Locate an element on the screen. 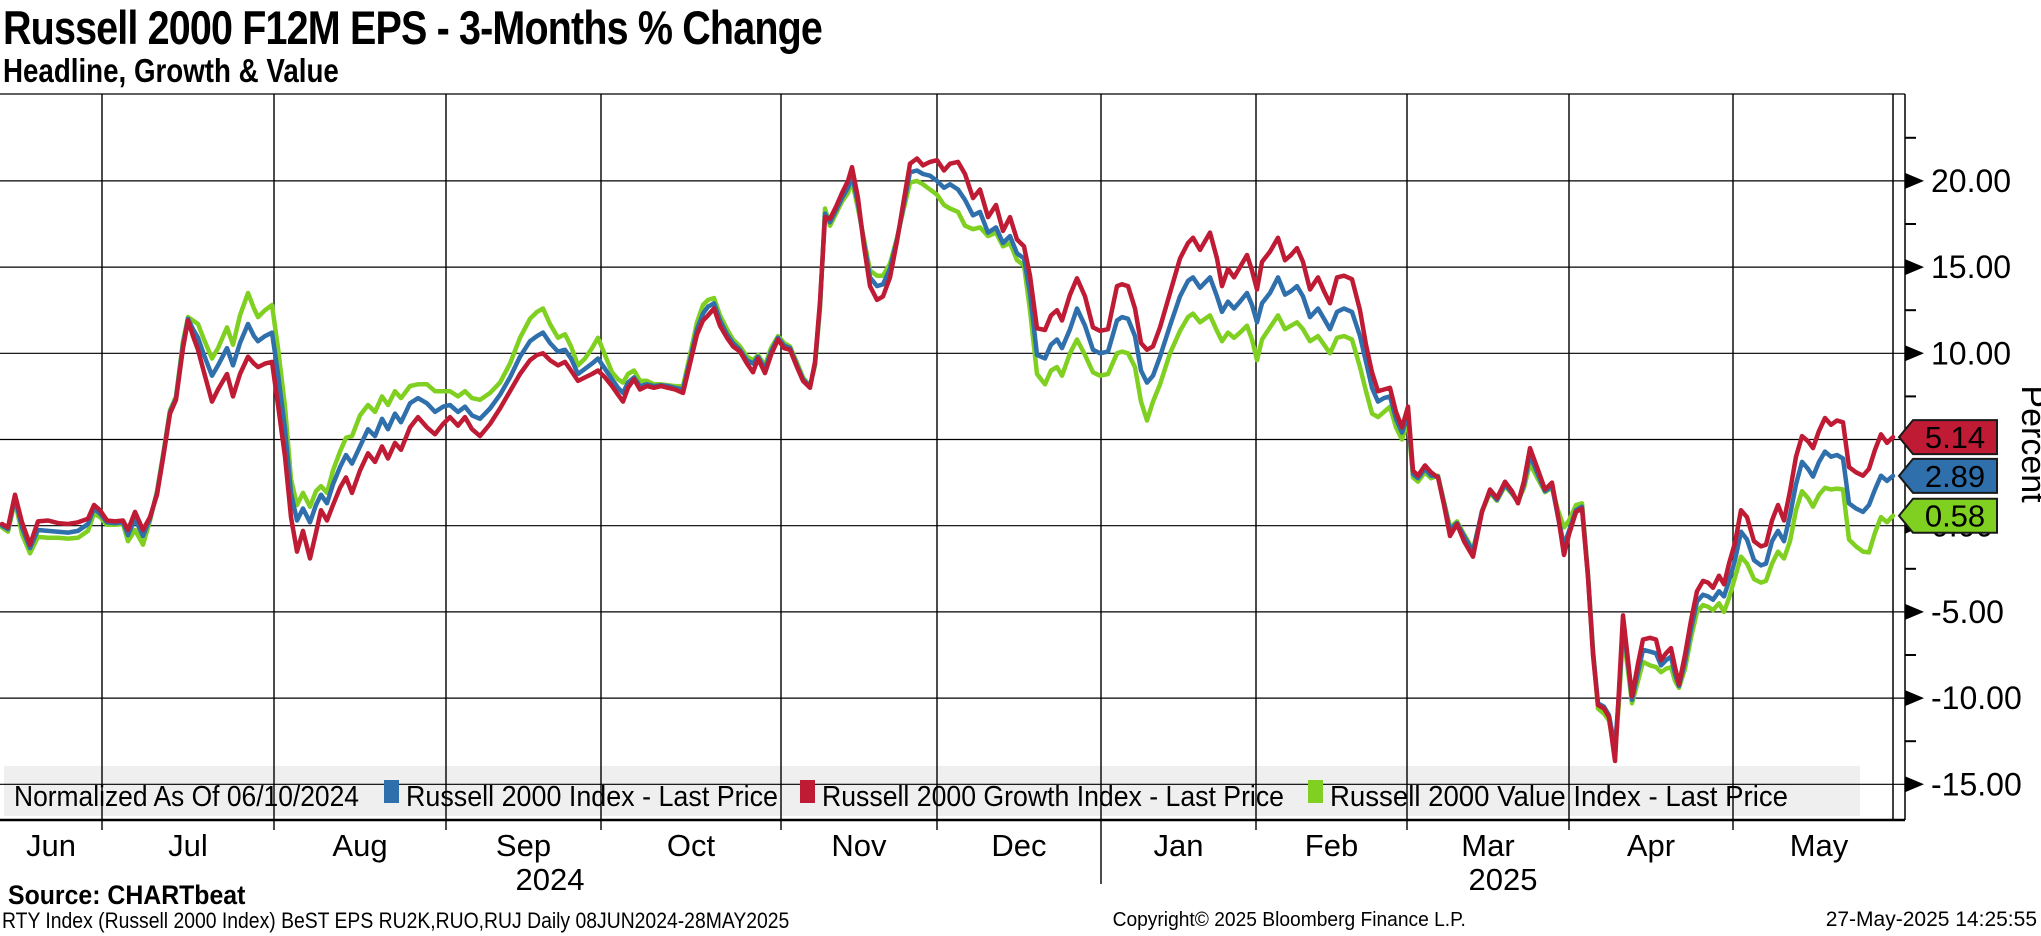  month-label-dec: Dec is located at coordinates (1018, 845).